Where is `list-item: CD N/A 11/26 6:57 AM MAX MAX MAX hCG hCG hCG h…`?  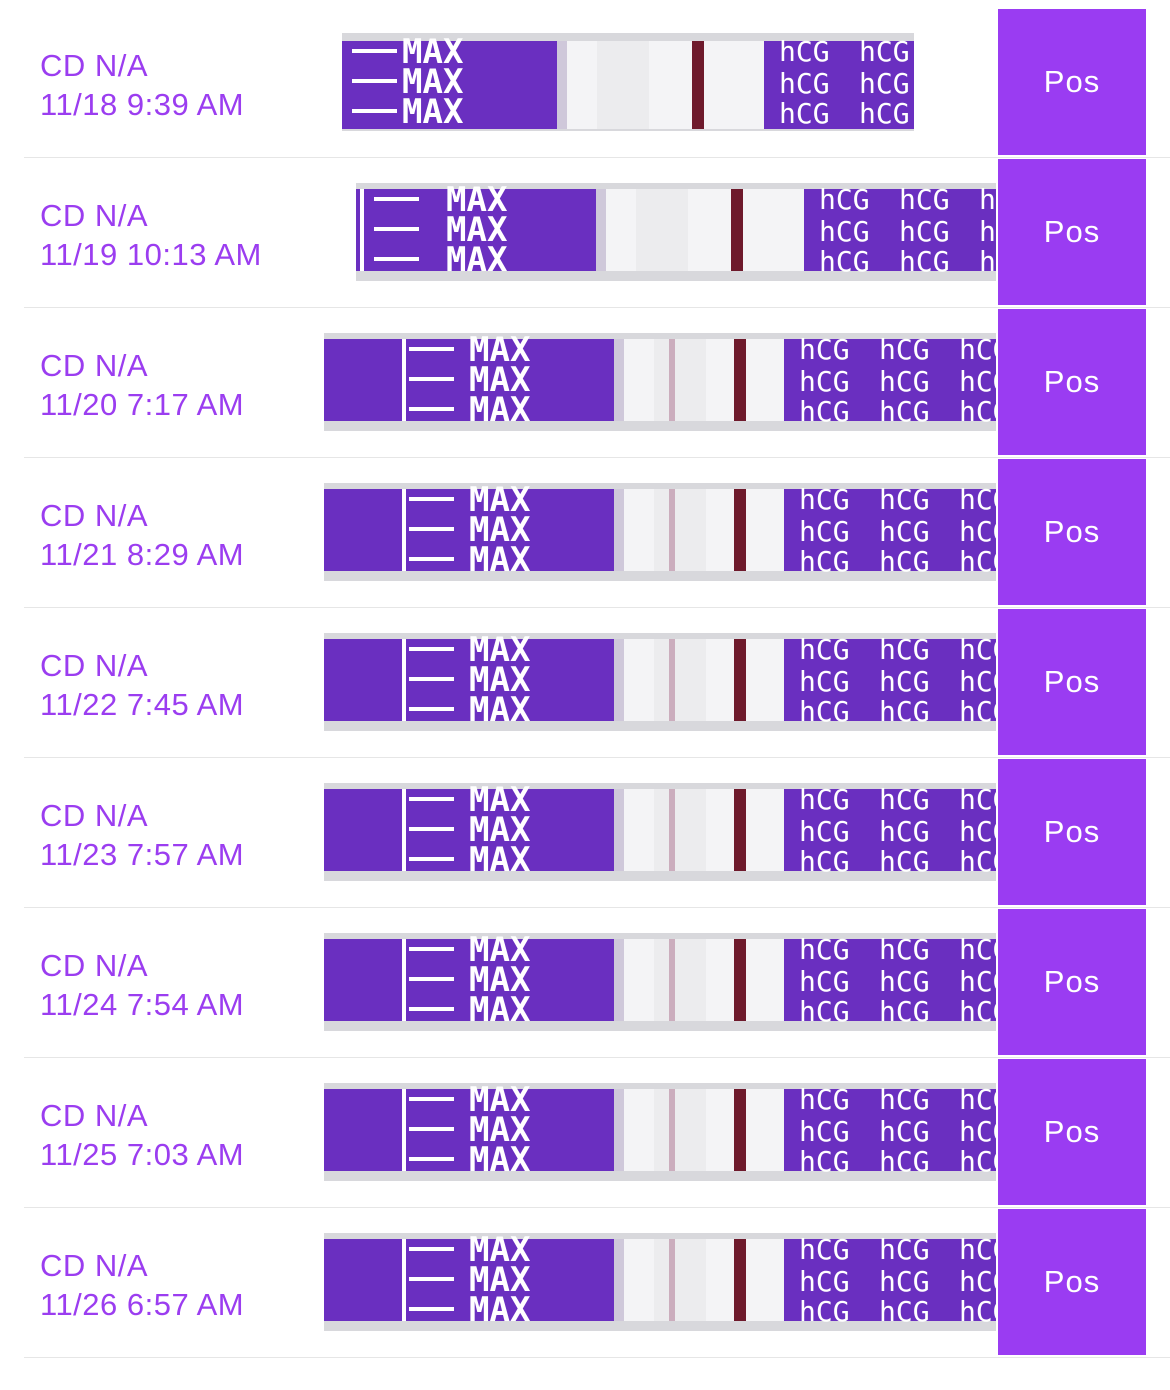 list-item: CD N/A 11/26 6:57 AM MAX MAX MAX hCG hCG hCG h… is located at coordinates (585, 1283).